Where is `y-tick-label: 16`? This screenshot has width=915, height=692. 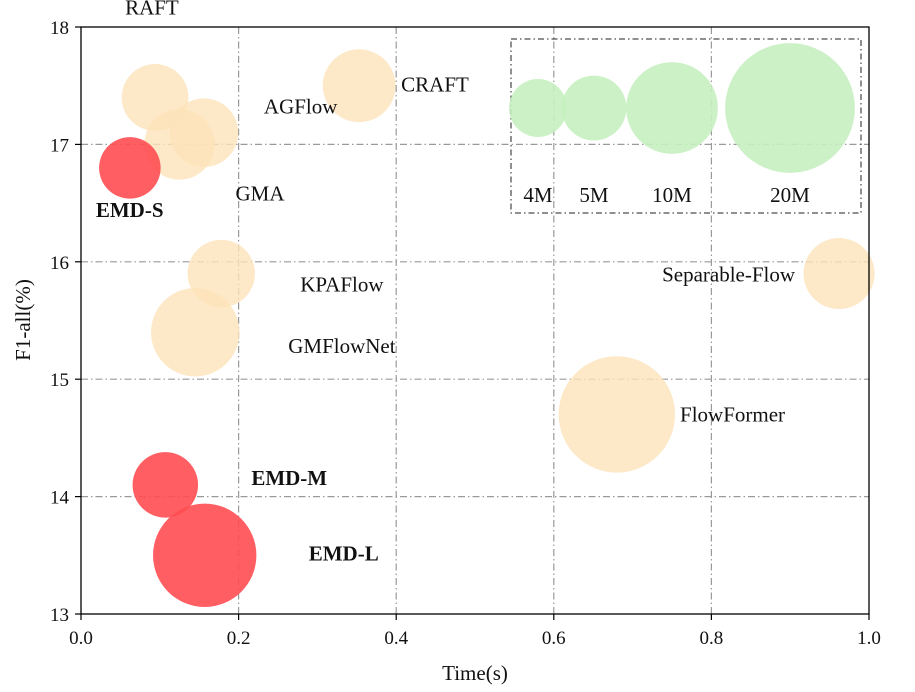
y-tick-label: 16 is located at coordinates (59, 263).